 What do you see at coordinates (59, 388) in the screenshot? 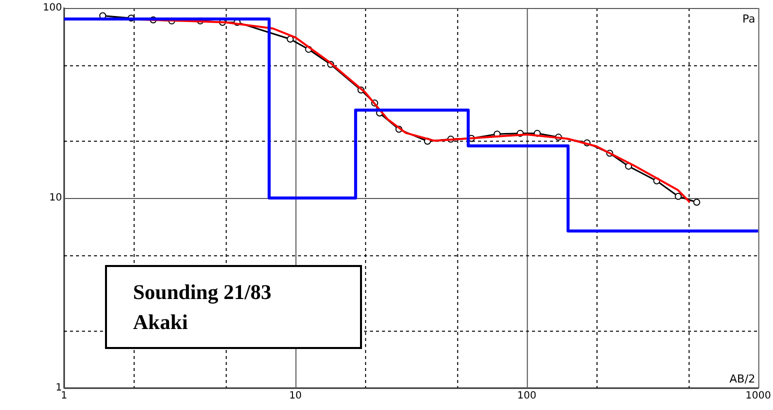
I see `y-tick-label: 1` at bounding box center [59, 388].